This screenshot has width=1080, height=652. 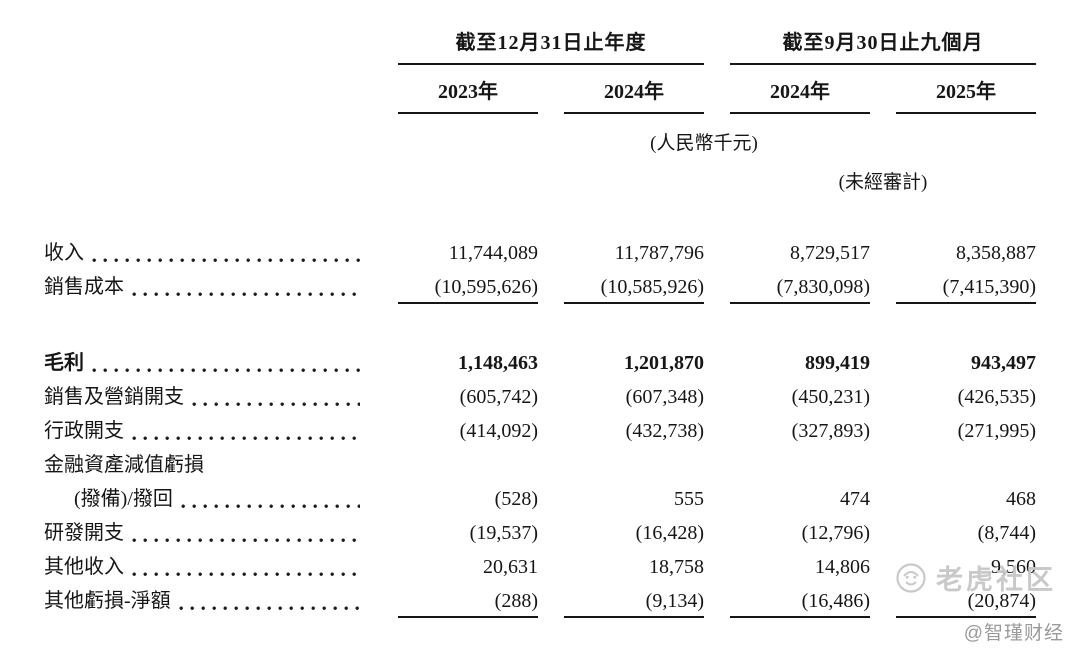 I want to click on row-value: (414,092), so click(x=498, y=431).